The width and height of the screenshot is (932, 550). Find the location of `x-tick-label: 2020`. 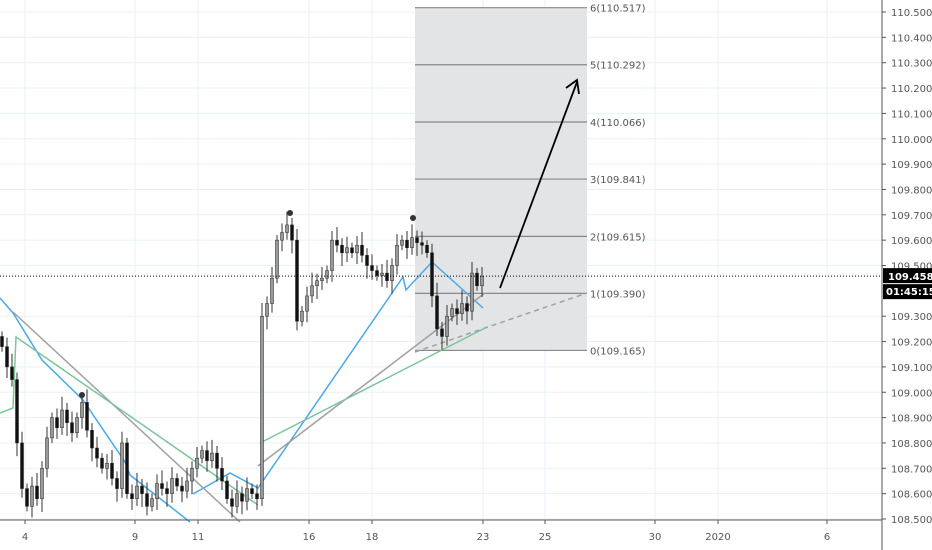

x-tick-label: 2020 is located at coordinates (717, 537).